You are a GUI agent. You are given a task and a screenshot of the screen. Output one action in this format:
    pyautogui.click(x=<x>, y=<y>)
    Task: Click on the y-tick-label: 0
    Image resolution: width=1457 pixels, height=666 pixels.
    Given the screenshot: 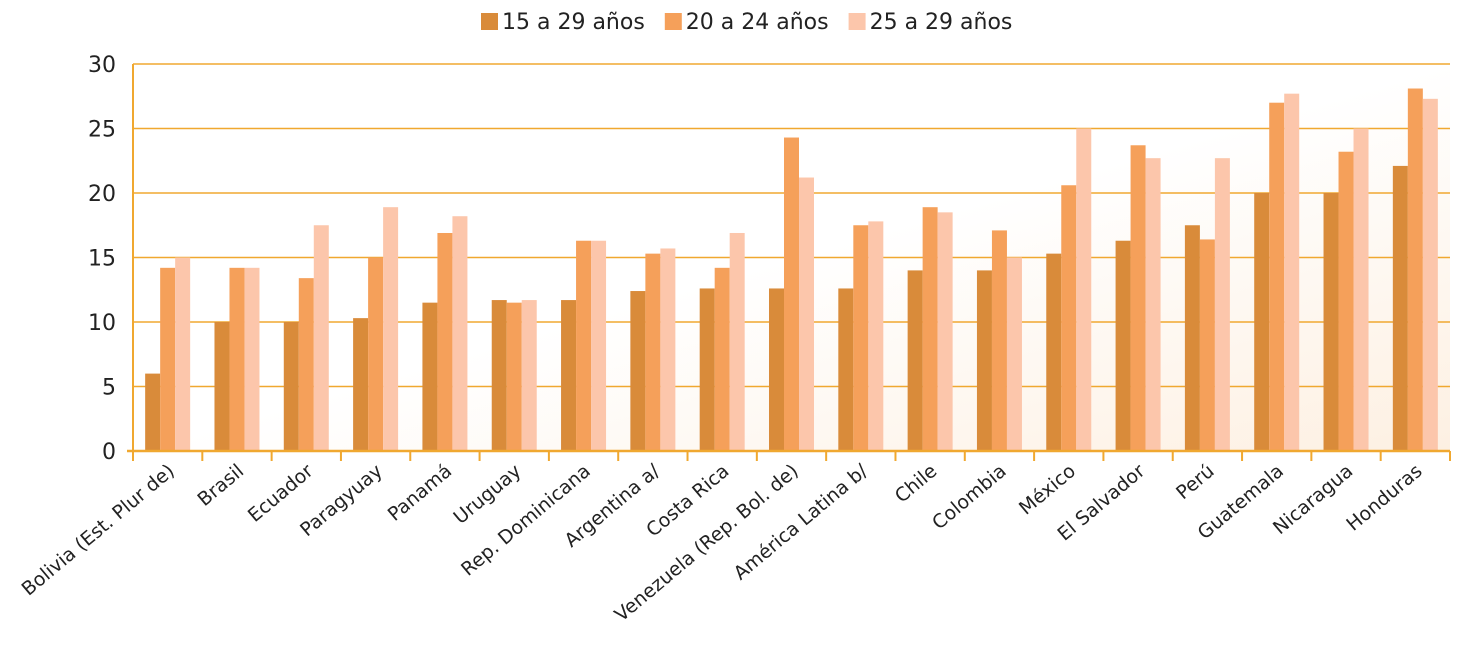 What is the action you would take?
    pyautogui.click(x=109, y=452)
    